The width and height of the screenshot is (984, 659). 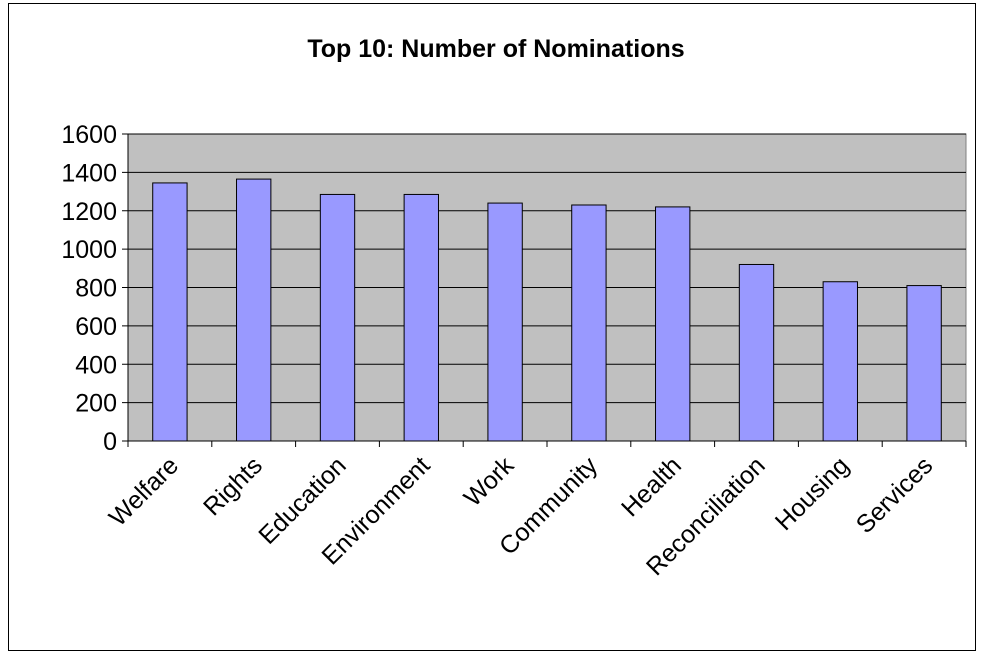 What do you see at coordinates (110, 442) in the screenshot?
I see `y-tick-label: 0` at bounding box center [110, 442].